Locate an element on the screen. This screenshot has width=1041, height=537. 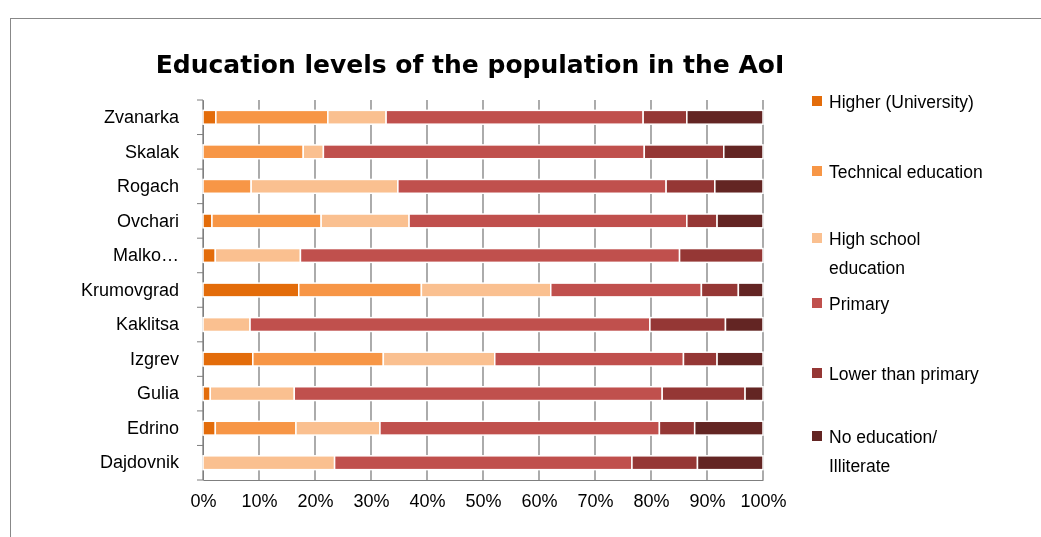
x-tick-label: 60% is located at coordinates (539, 500).